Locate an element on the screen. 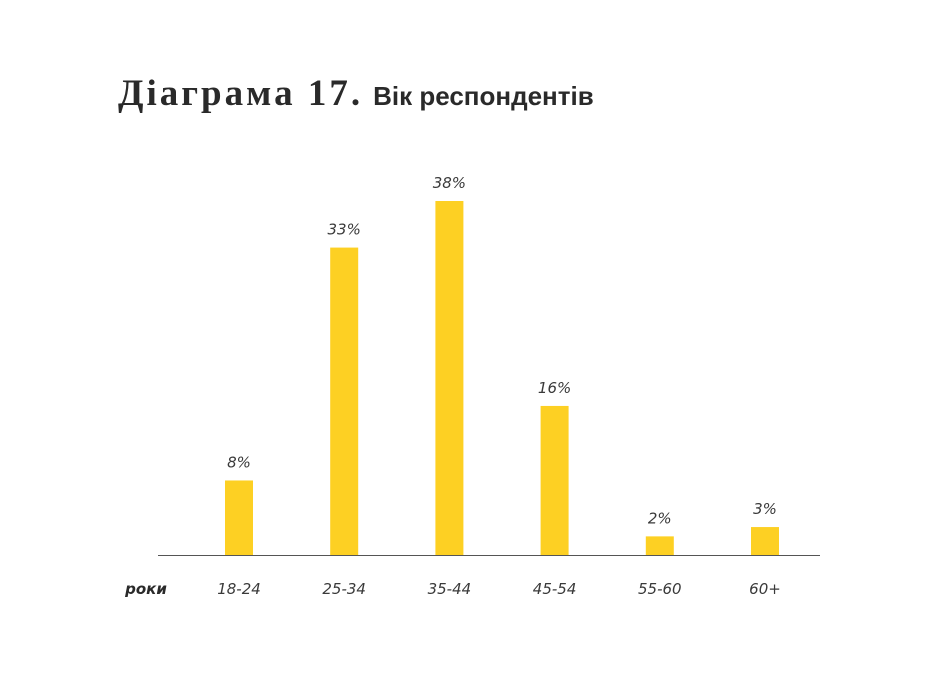  chart-title-main: Діаграма 17. is located at coordinates (241, 93).